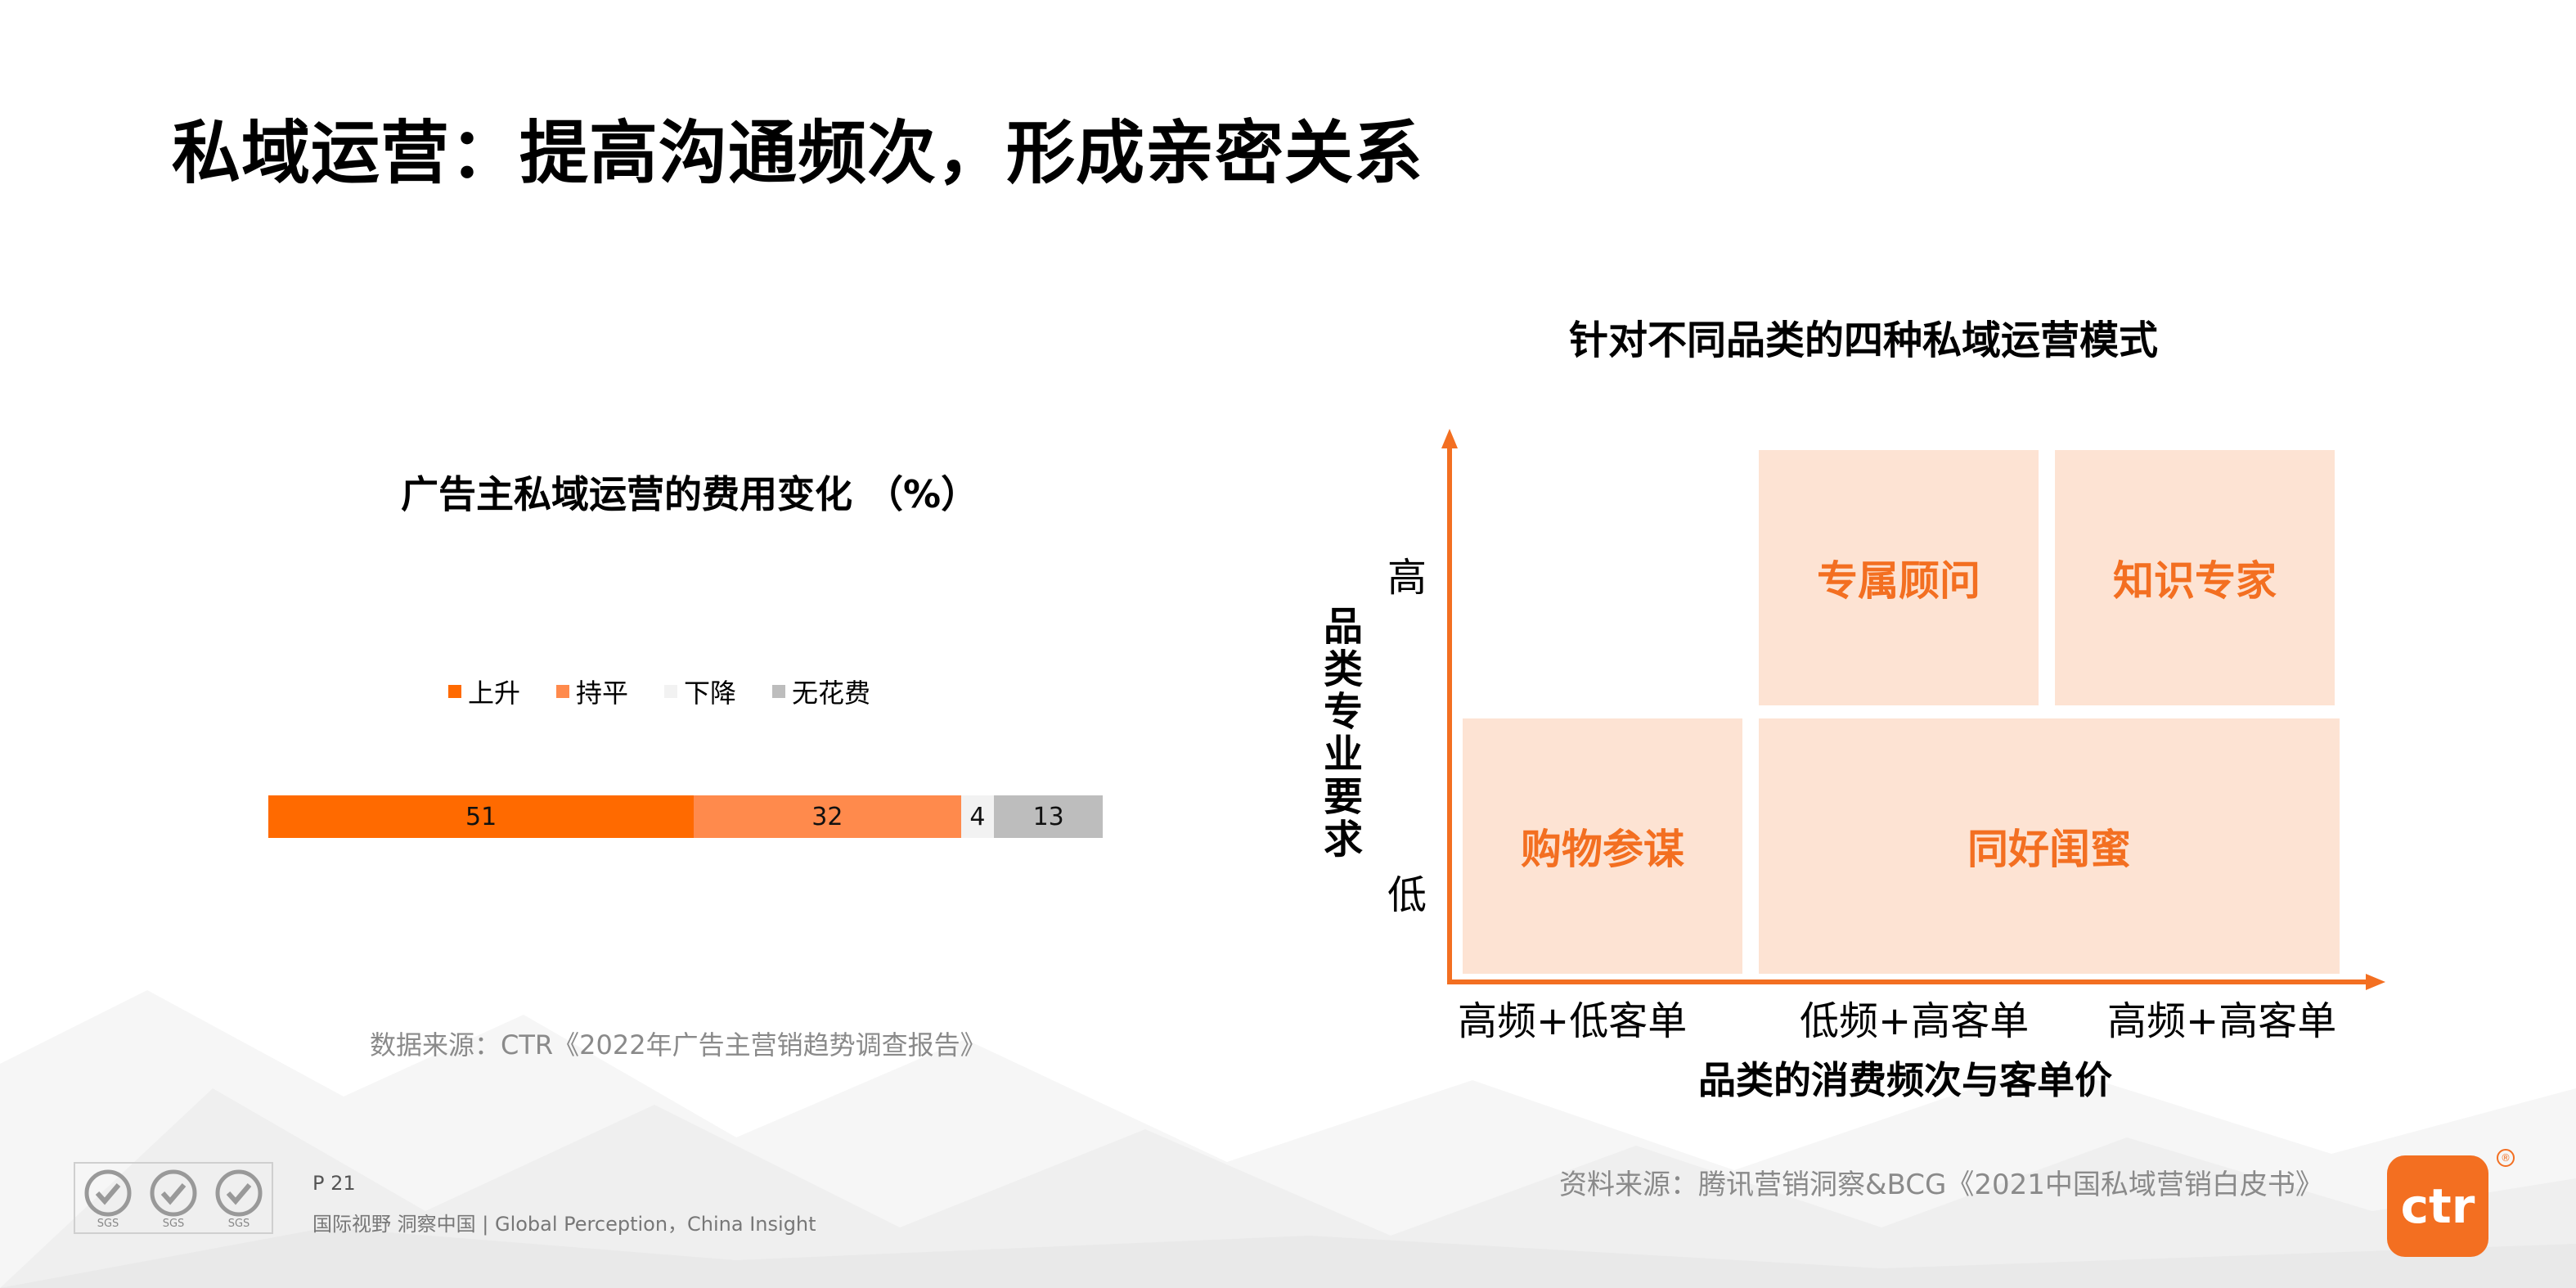 The width and height of the screenshot is (2576, 1288). I want to click on legend-item-rise: 上升, so click(484, 692).